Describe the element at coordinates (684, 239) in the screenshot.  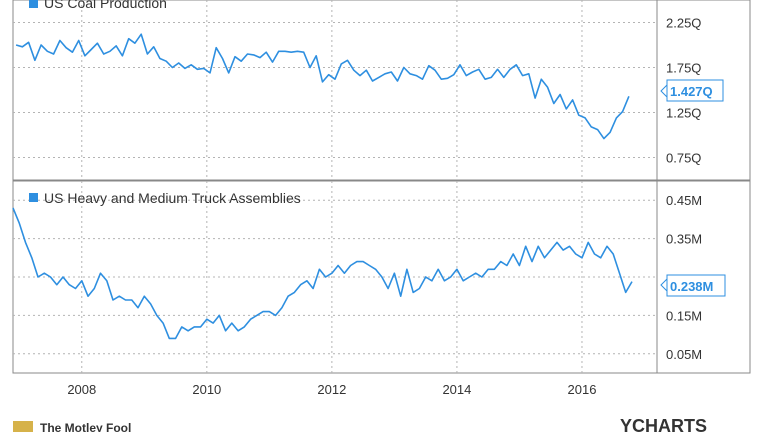
I see `truck-y-tick-label: 0.35M` at that location.